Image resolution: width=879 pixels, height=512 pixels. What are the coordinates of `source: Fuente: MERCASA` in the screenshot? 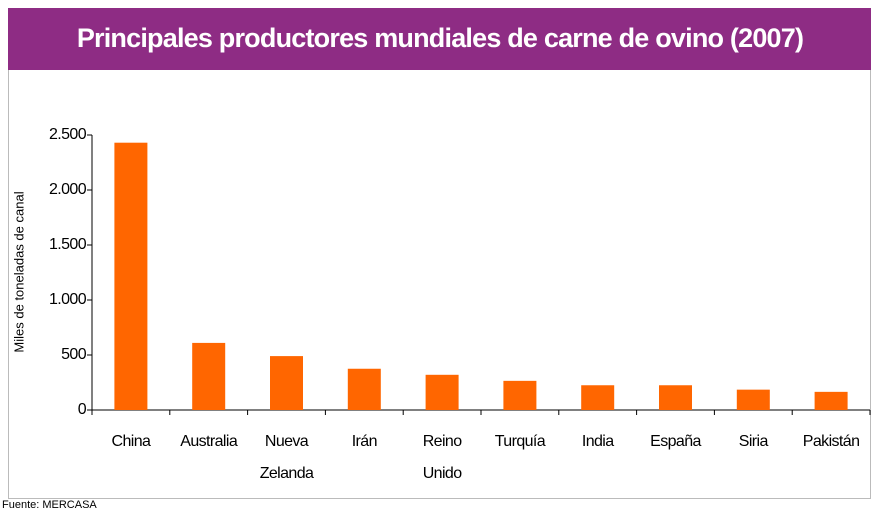 It's located at (49, 505).